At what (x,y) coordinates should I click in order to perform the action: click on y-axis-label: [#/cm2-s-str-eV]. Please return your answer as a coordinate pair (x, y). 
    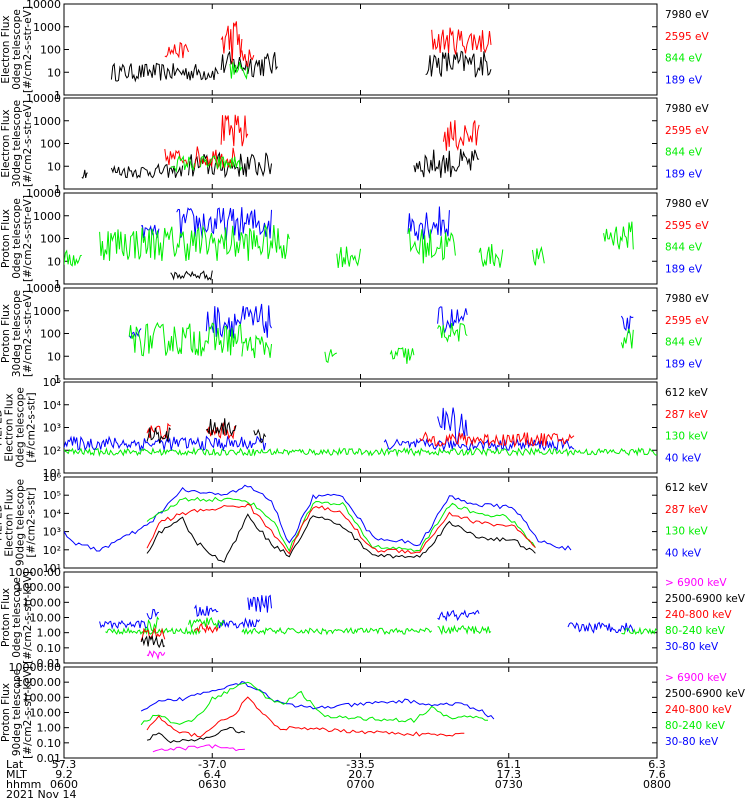
    Looking at the image, I should click on (28, 333).